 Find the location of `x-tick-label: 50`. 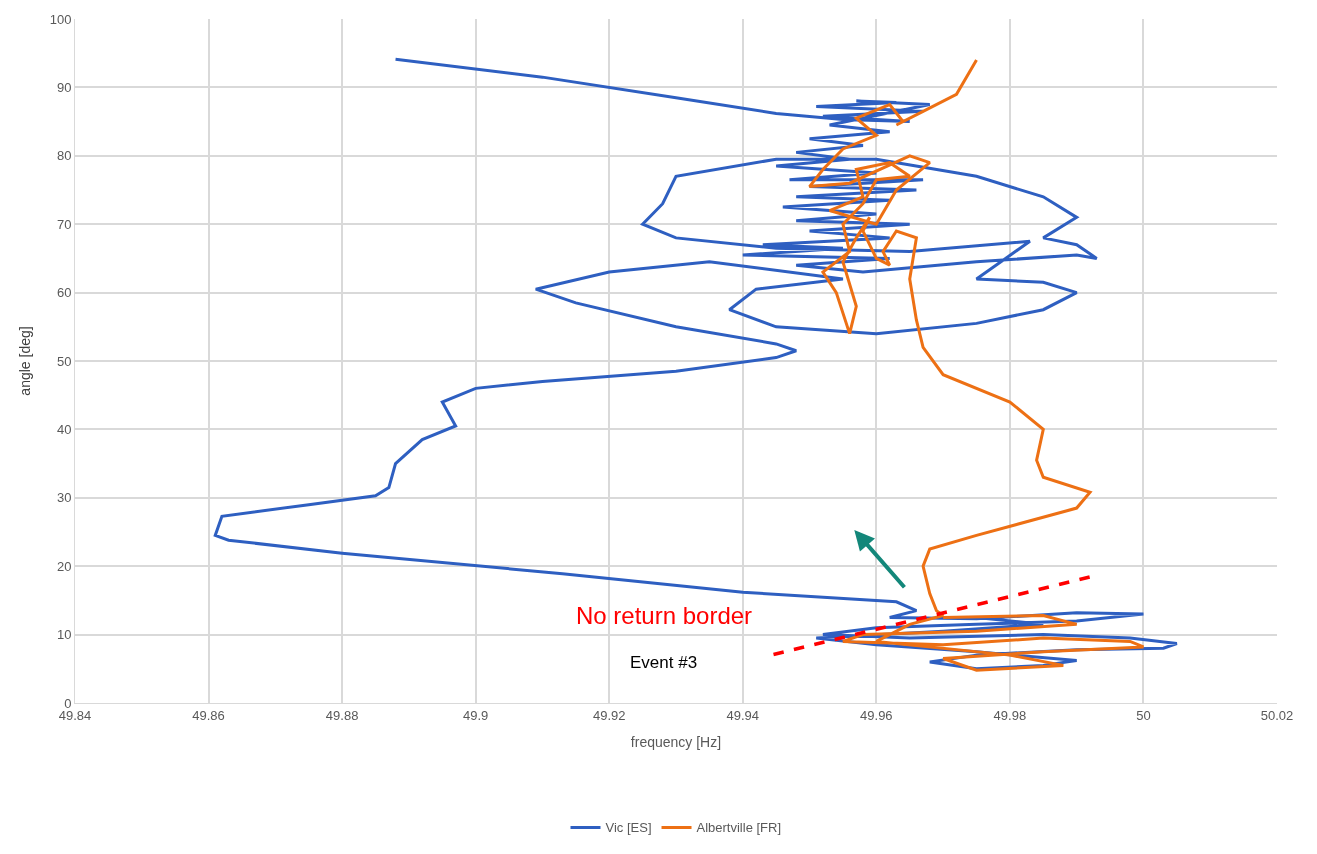

x-tick-label: 50 is located at coordinates (1143, 715).